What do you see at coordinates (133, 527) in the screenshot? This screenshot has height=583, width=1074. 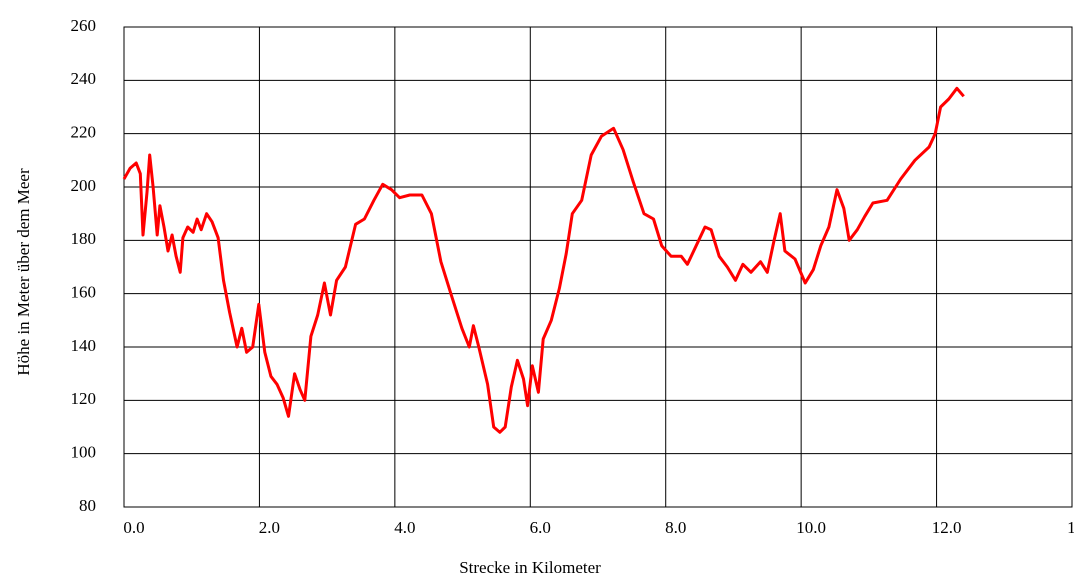 I see `x-tick-label: 0.0` at bounding box center [133, 527].